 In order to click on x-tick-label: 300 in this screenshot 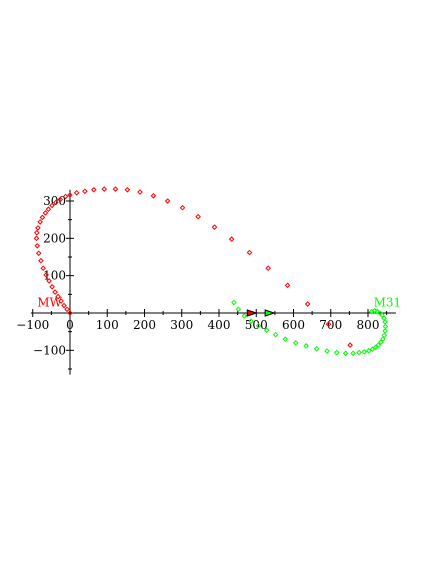, I will do `click(181, 325)`.